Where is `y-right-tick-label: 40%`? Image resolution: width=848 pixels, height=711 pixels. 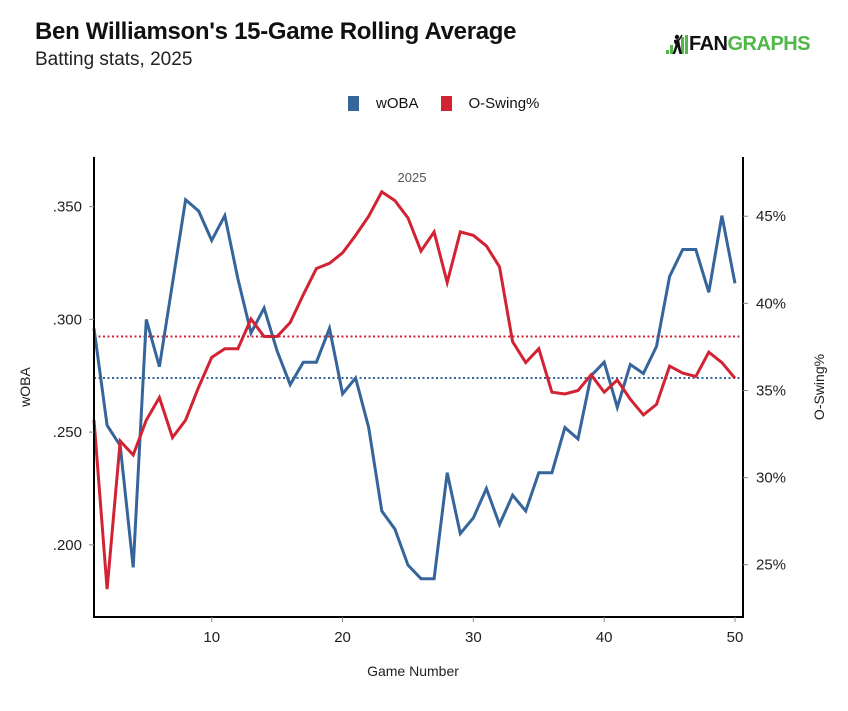
y-right-tick-label: 40% is located at coordinates (771, 303).